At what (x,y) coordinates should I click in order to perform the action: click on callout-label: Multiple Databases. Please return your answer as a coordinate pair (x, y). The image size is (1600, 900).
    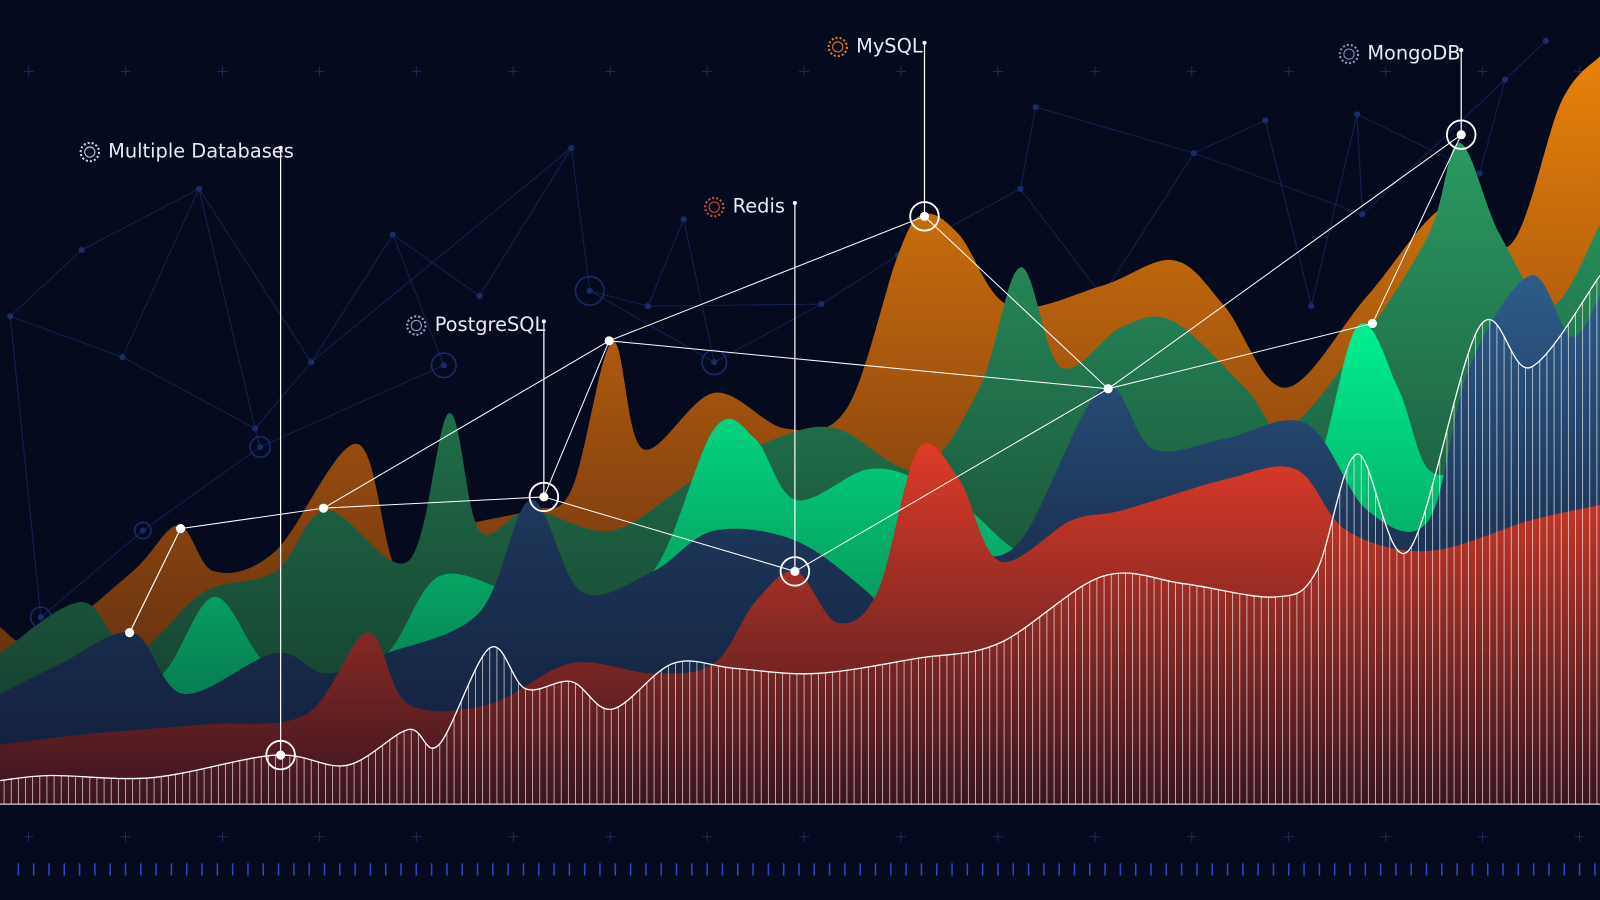
    Looking at the image, I should click on (201, 151).